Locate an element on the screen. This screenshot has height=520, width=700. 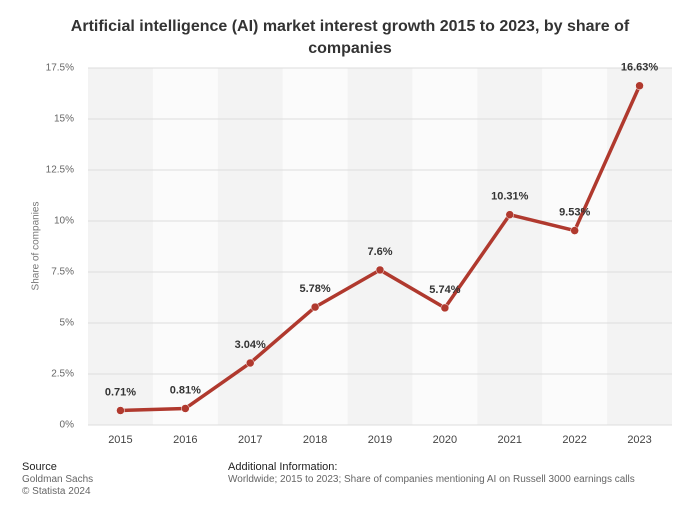
value-label: 5.78% is located at coordinates (315, 289).